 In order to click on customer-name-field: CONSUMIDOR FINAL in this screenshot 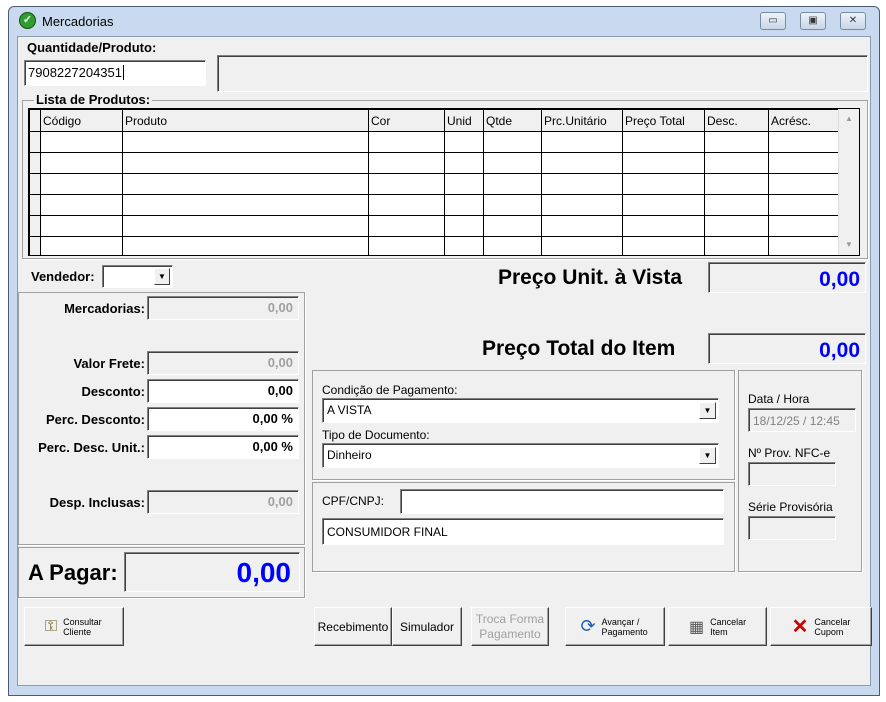, I will do `click(523, 531)`.